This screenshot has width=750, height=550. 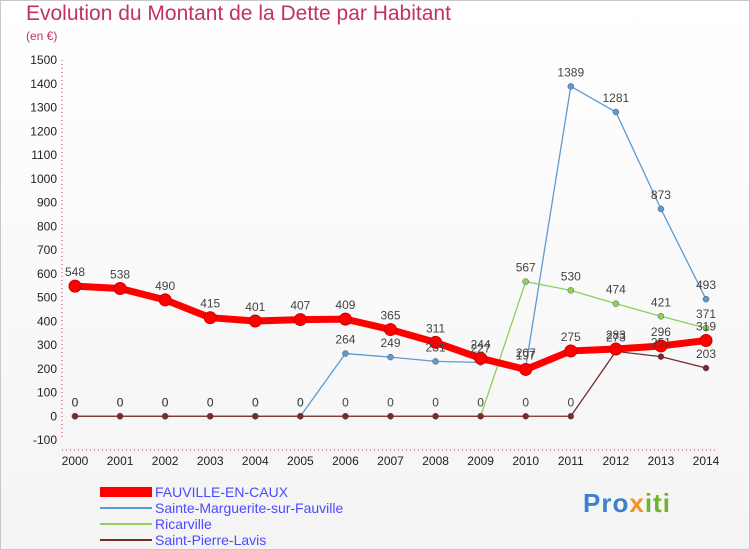 What do you see at coordinates (706, 314) in the screenshot?
I see `data-label: 371` at bounding box center [706, 314].